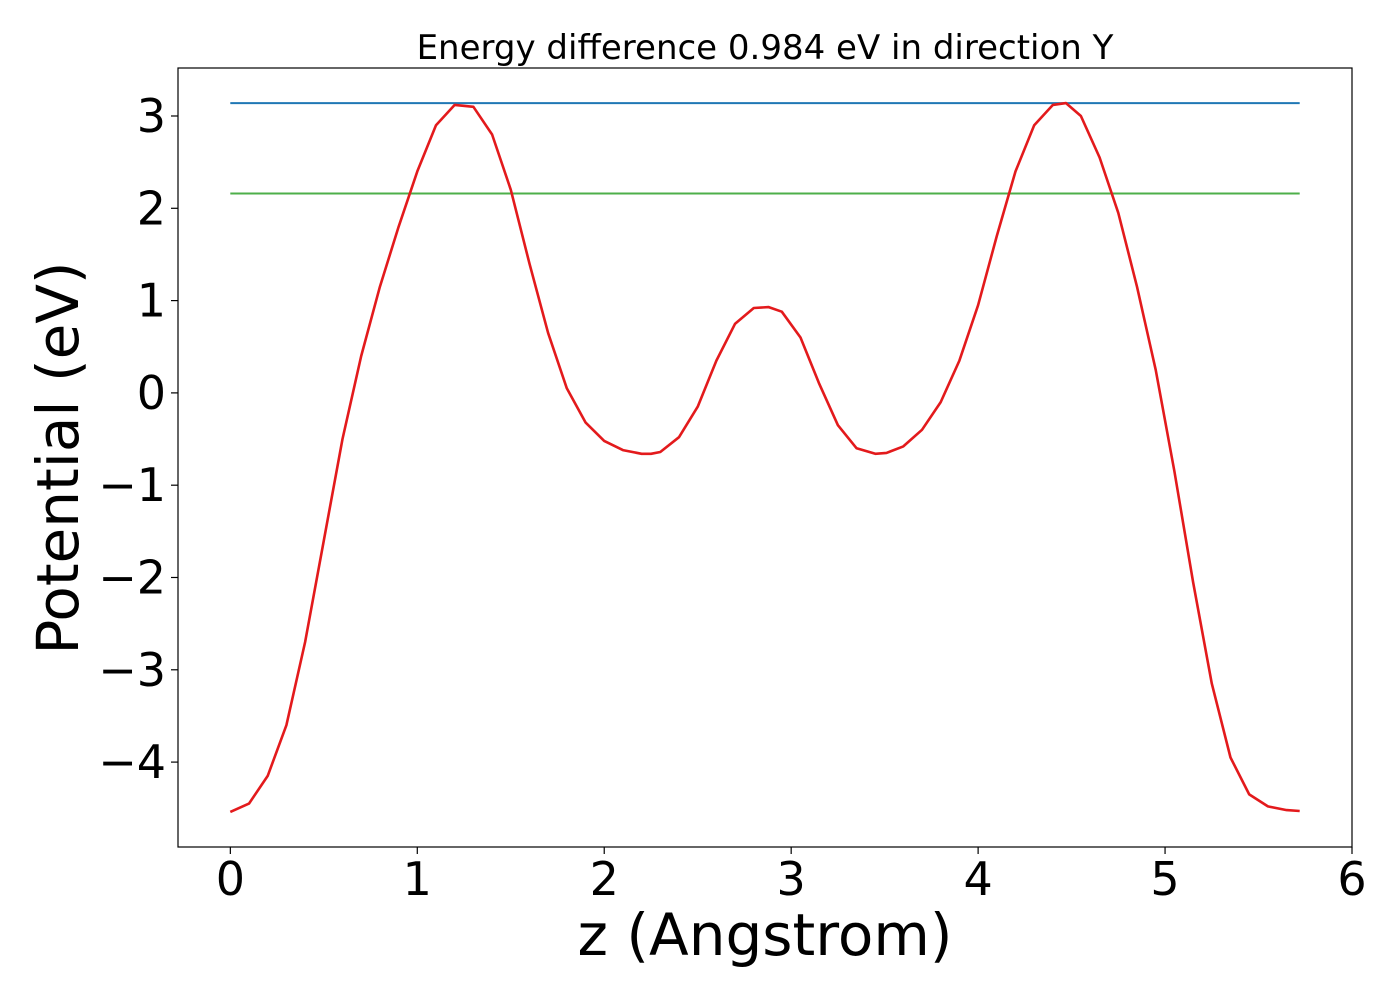 The height and width of the screenshot is (1004, 1400). I want to click on y-tick-label: −2, so click(132, 577).